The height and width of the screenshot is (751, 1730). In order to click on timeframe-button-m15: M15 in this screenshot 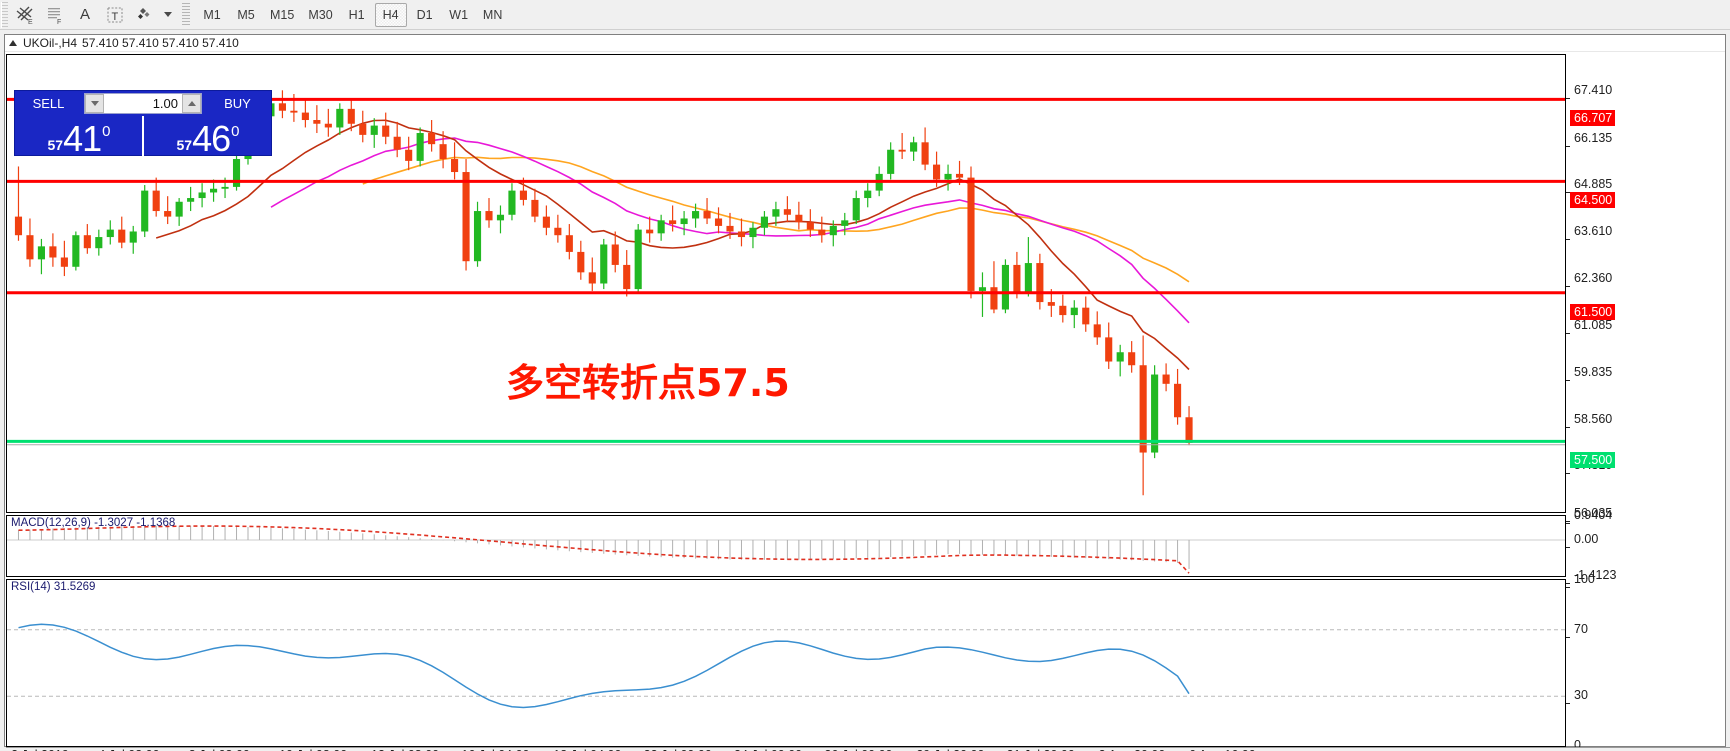, I will do `click(282, 14)`.